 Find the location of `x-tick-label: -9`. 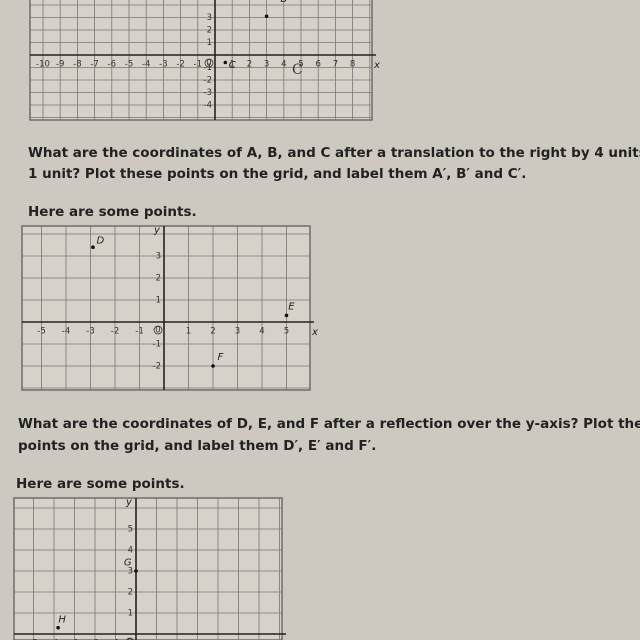

x-tick-label: -9 is located at coordinates (60, 65).